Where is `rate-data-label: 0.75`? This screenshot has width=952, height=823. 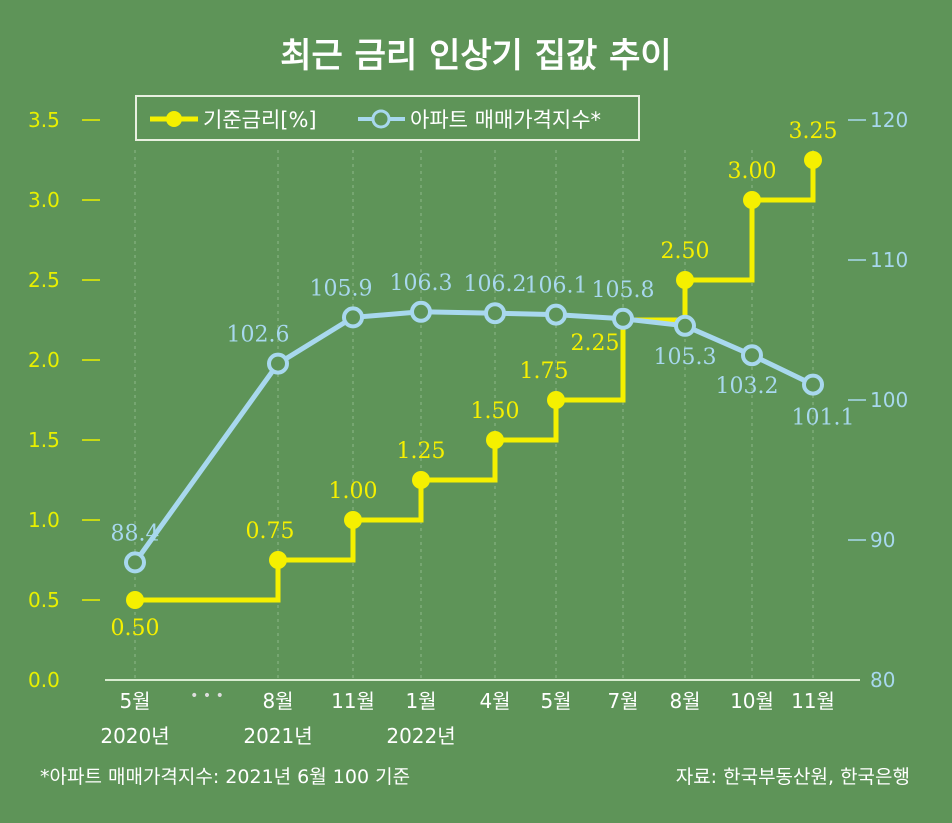 rate-data-label: 0.75 is located at coordinates (270, 531).